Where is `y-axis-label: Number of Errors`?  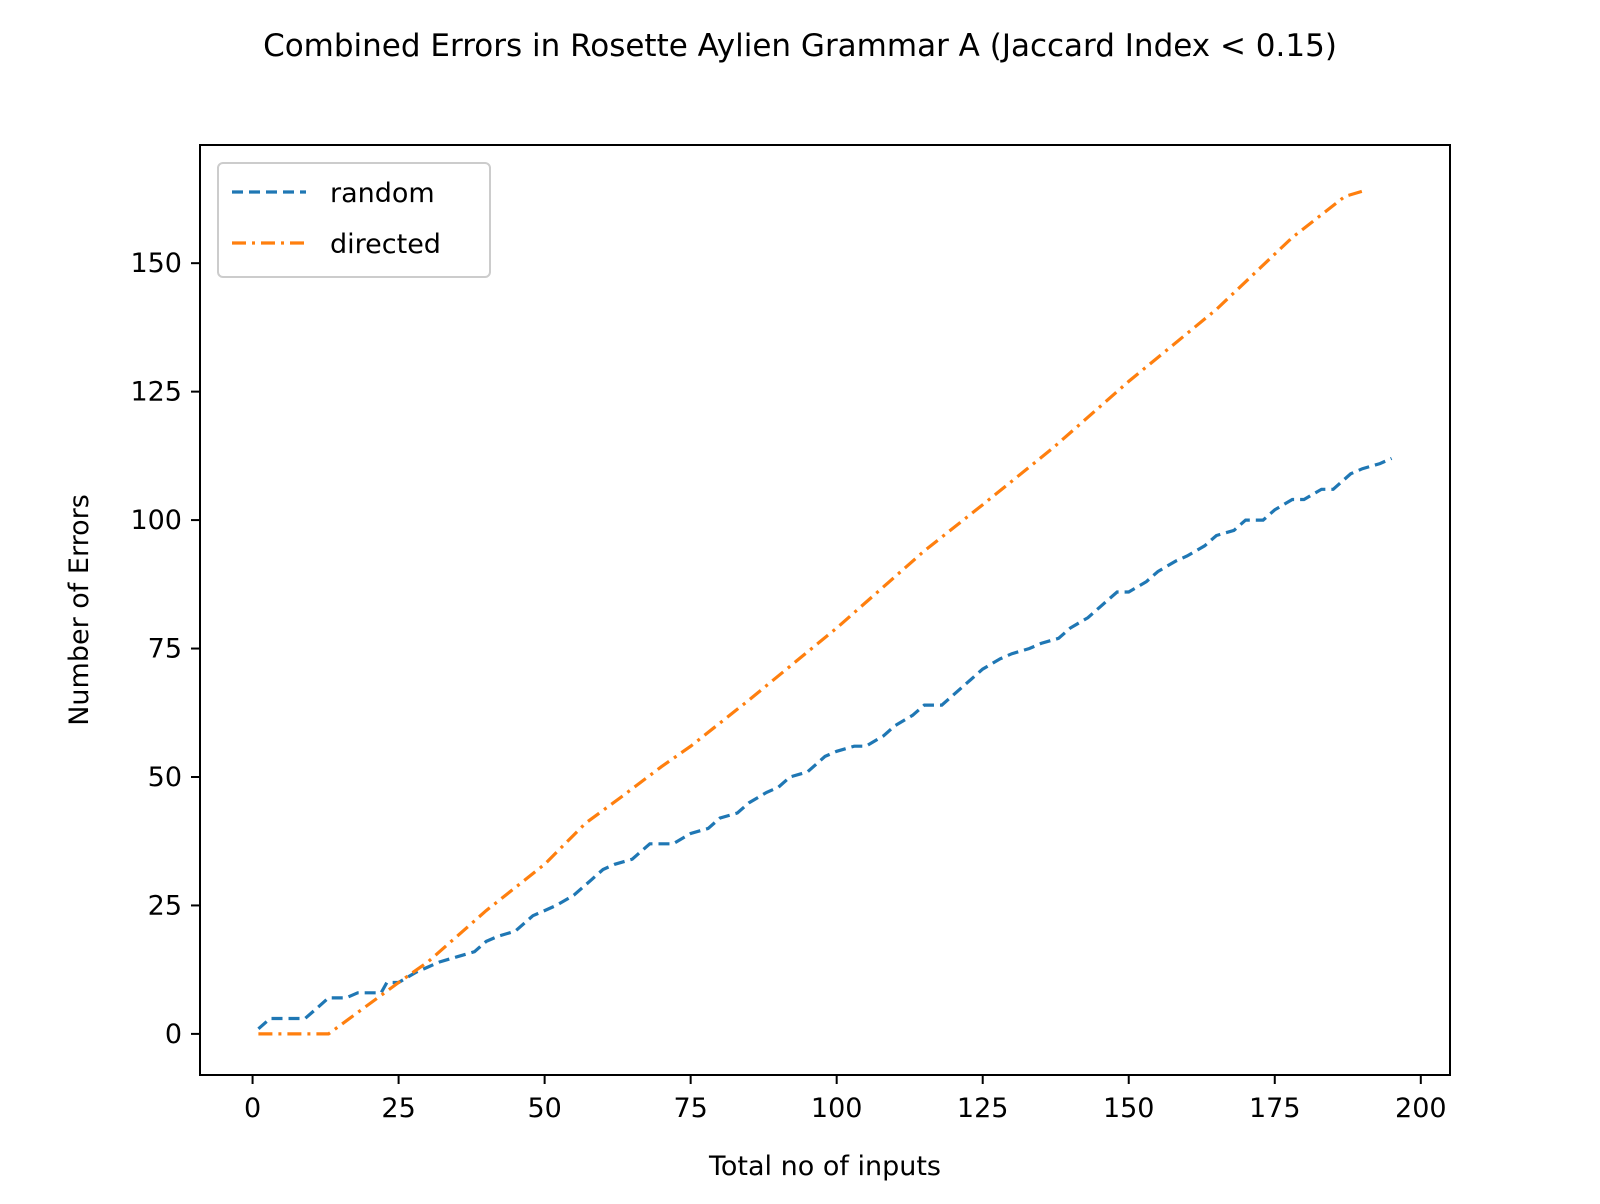
y-axis-label: Number of Errors is located at coordinates (79, 610).